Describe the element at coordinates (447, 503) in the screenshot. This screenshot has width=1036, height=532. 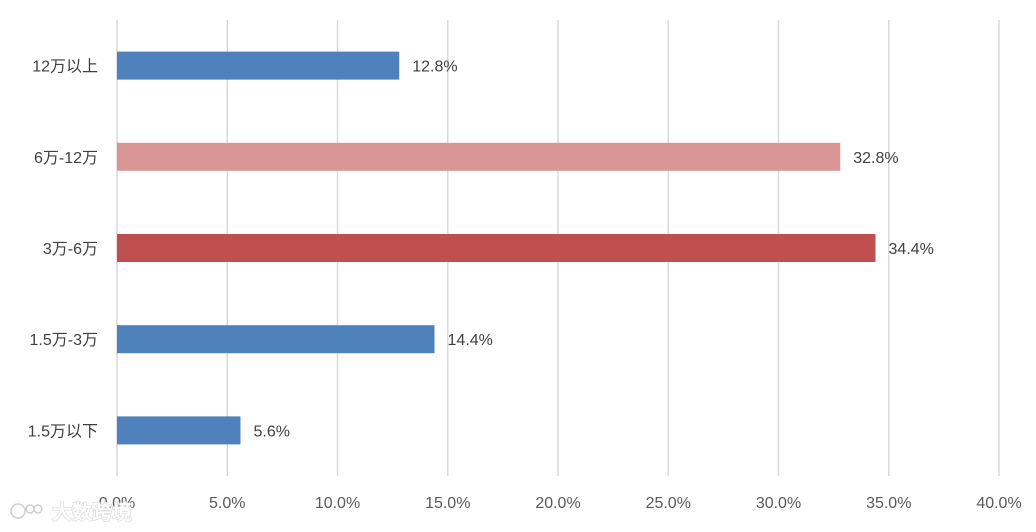
I see `x-tick-label: 15.0%` at that location.